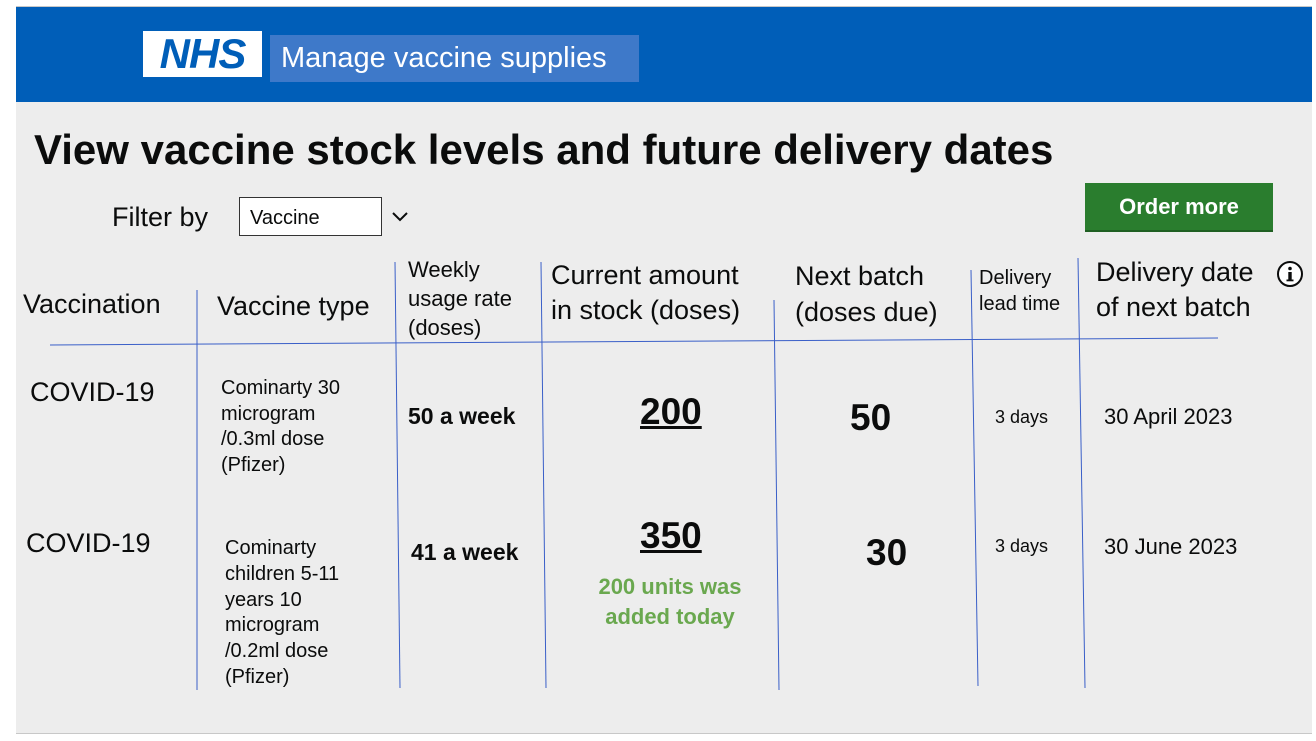  Describe the element at coordinates (400, 217) in the screenshot. I see `chevron-down-icon` at that location.